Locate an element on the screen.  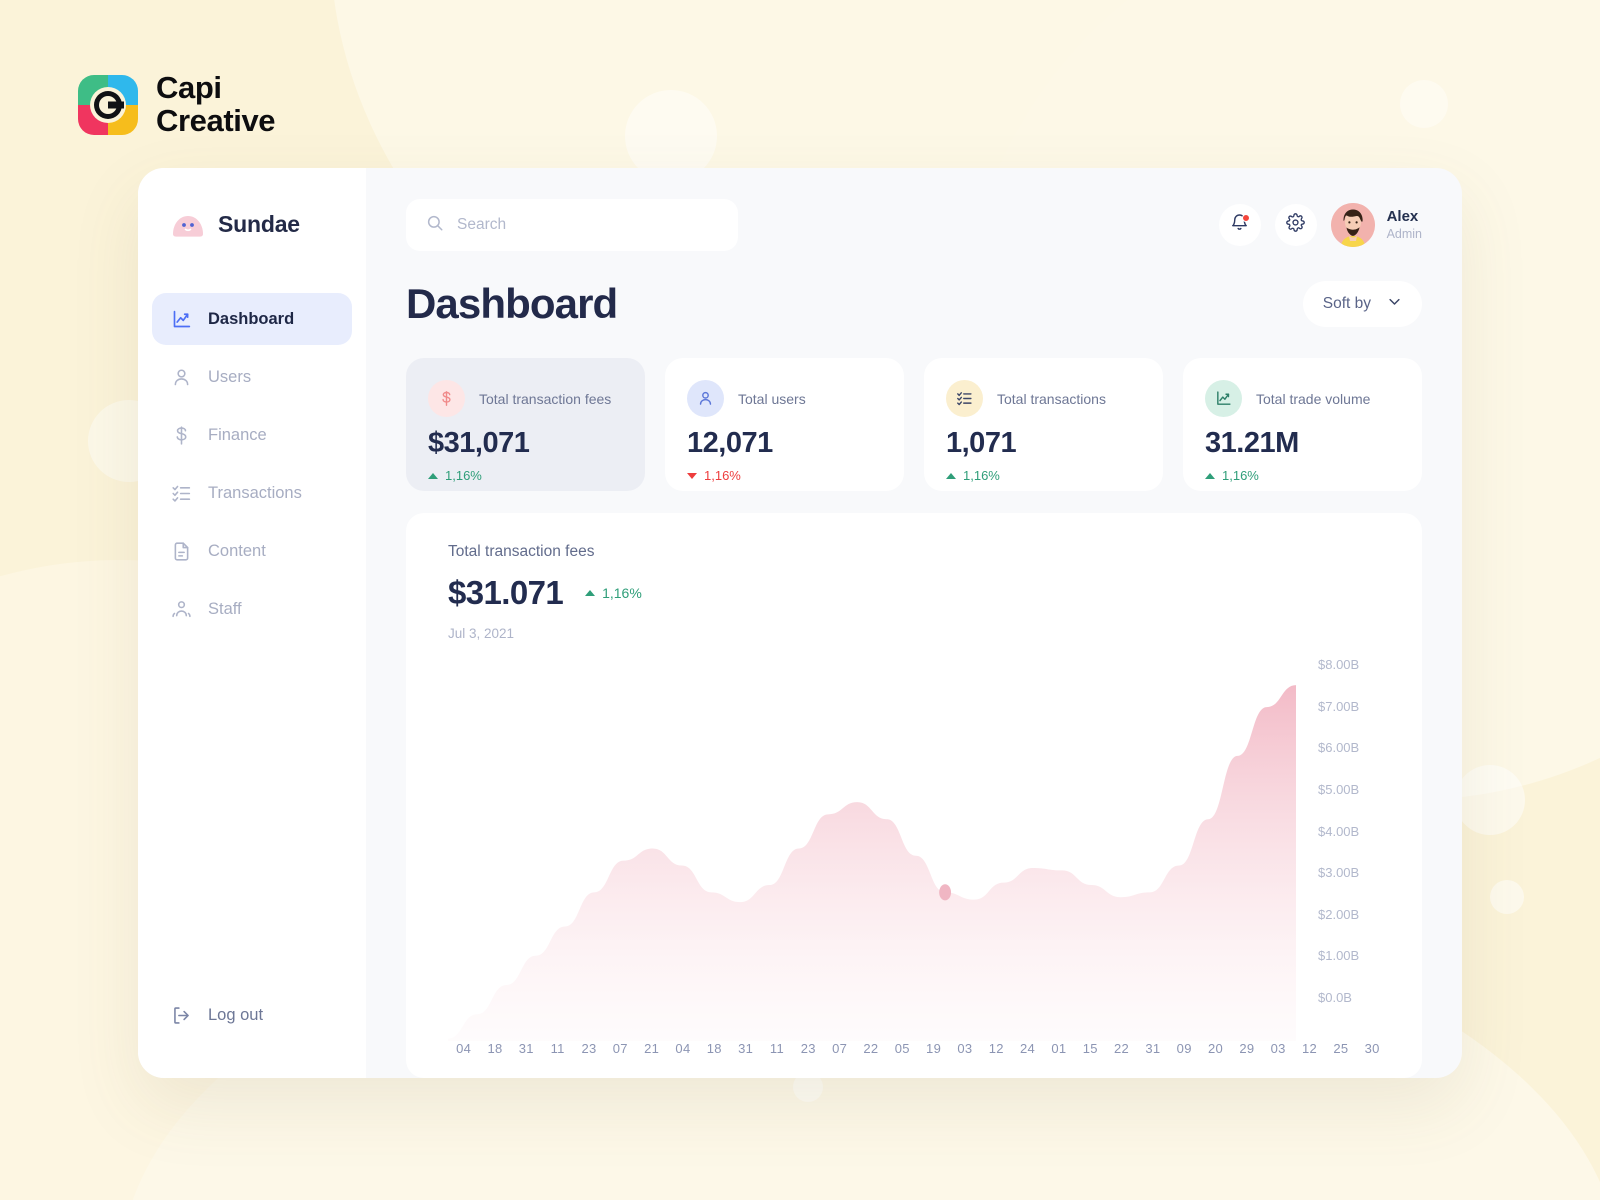
x-tick-label: 29 is located at coordinates (1247, 1048).